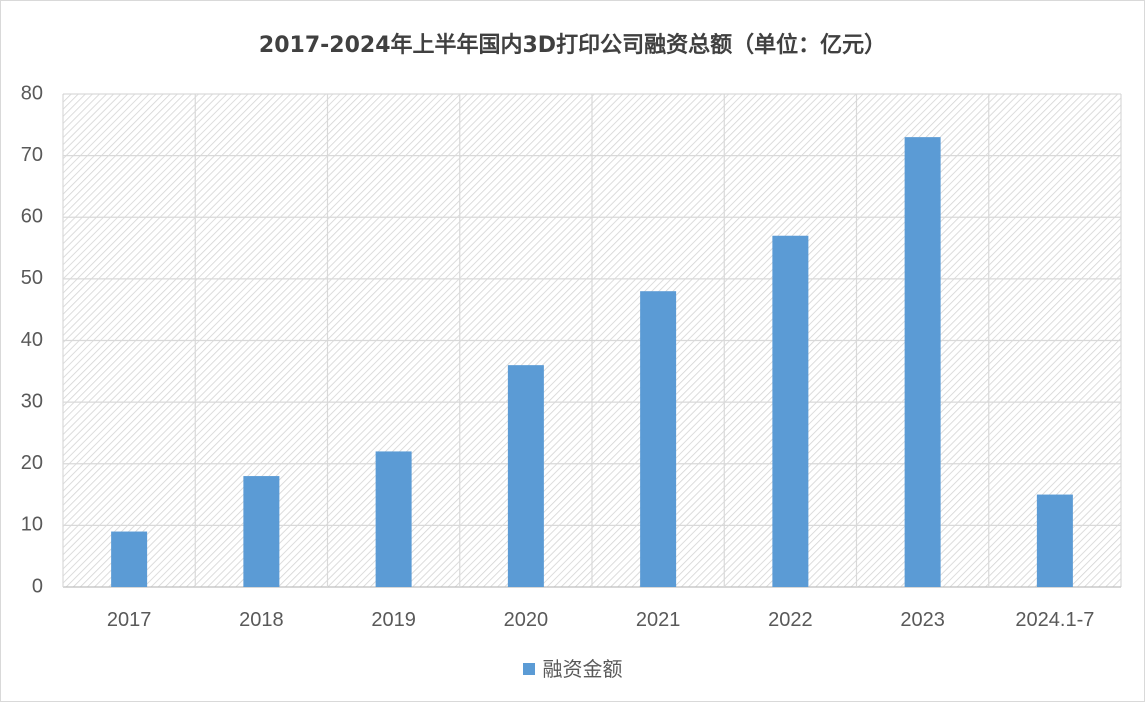 The width and height of the screenshot is (1145, 702). What do you see at coordinates (261, 531) in the screenshot?
I see `bar-2018` at bounding box center [261, 531].